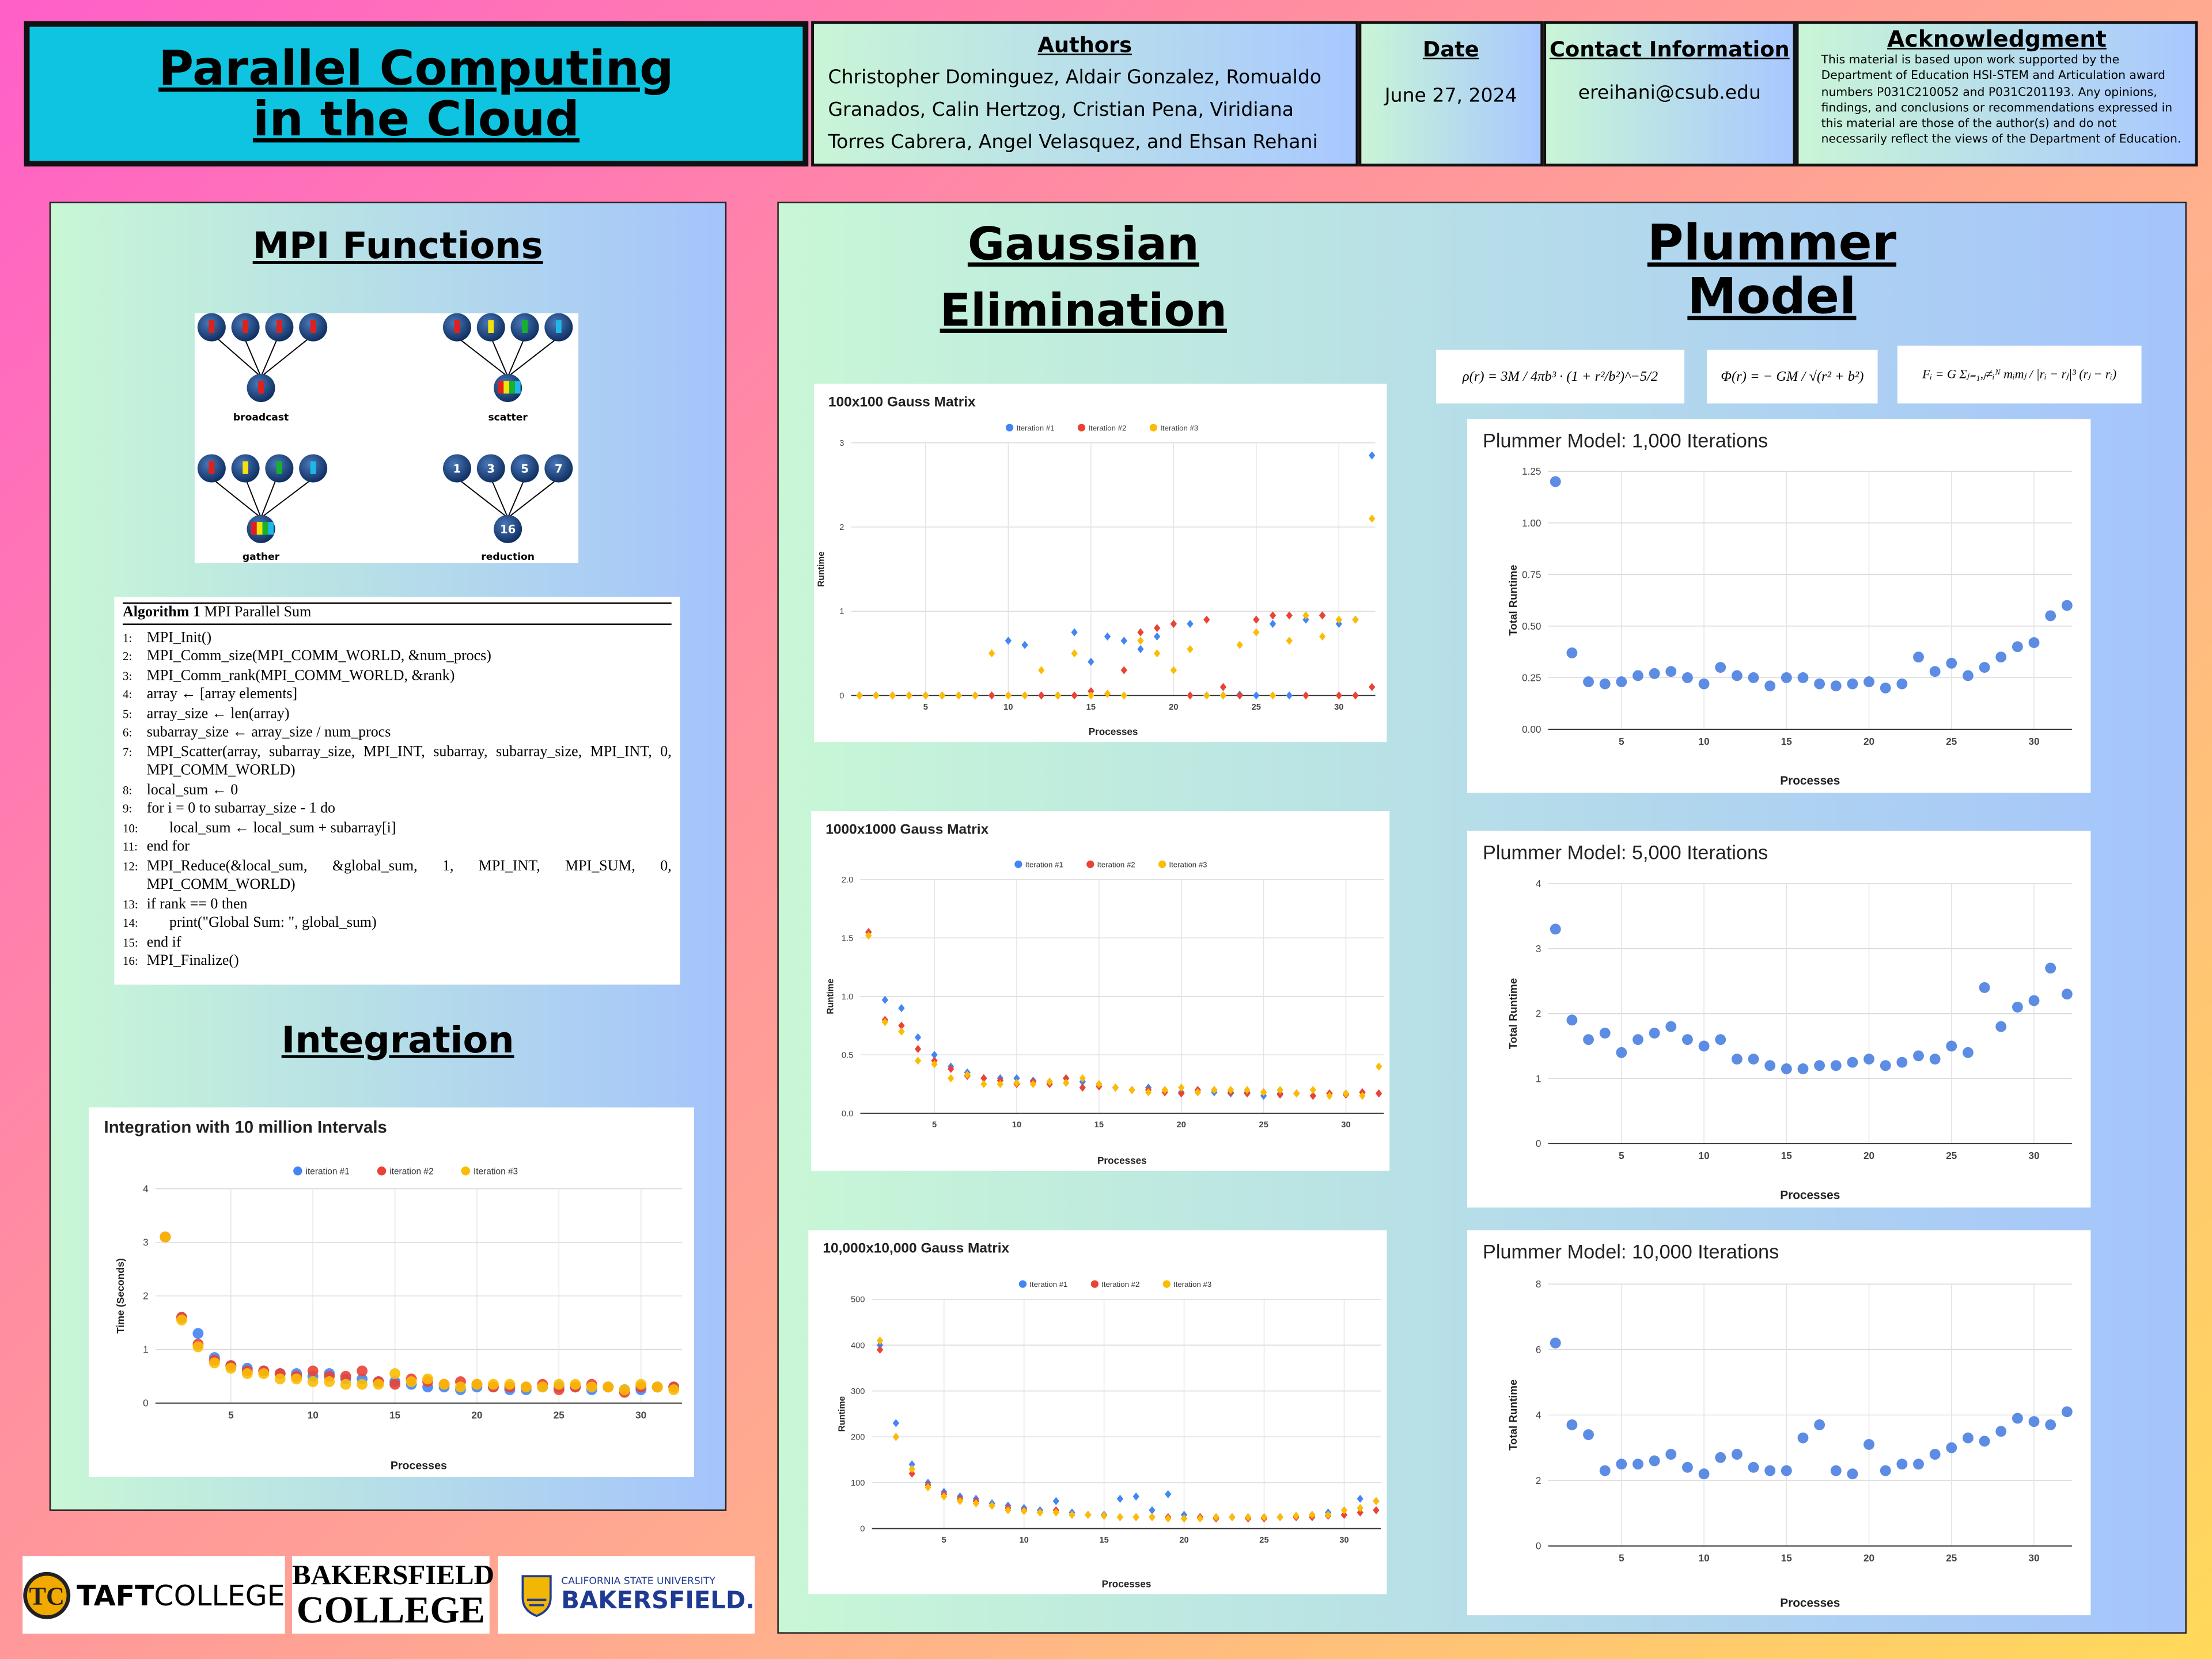  I want to click on diagram-label: scatter, so click(508, 417).